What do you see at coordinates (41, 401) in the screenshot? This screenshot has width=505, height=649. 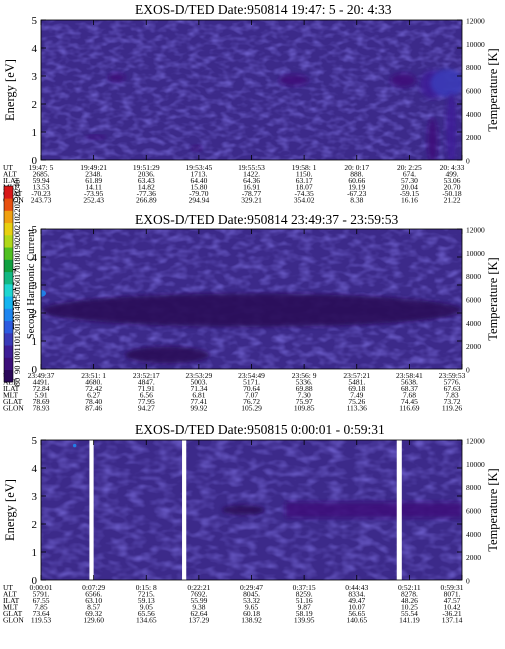 I see `orbit-value: 78.69` at bounding box center [41, 401].